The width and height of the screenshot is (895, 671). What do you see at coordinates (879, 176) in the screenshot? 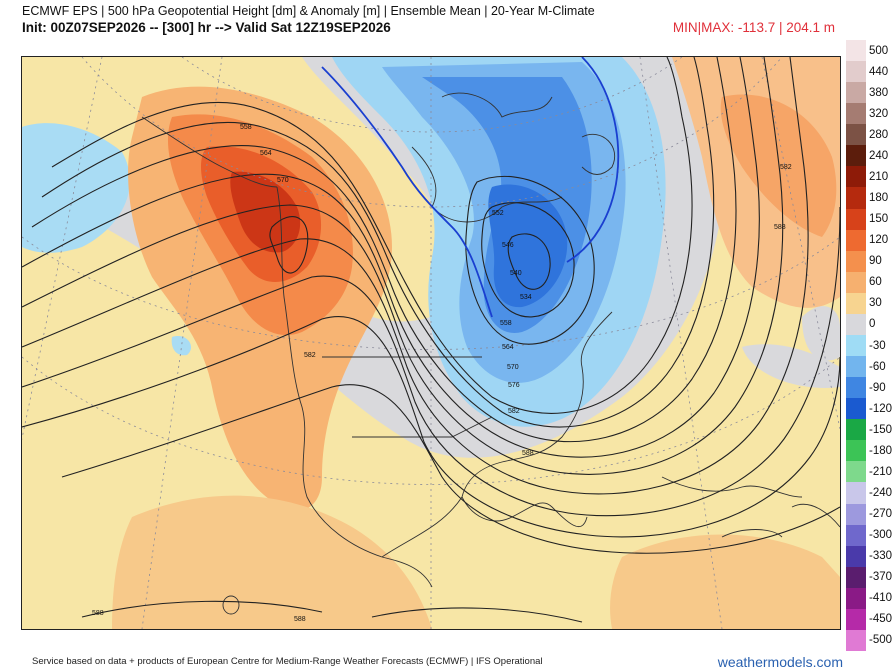
I see `colorbar-label: 210` at bounding box center [879, 176].